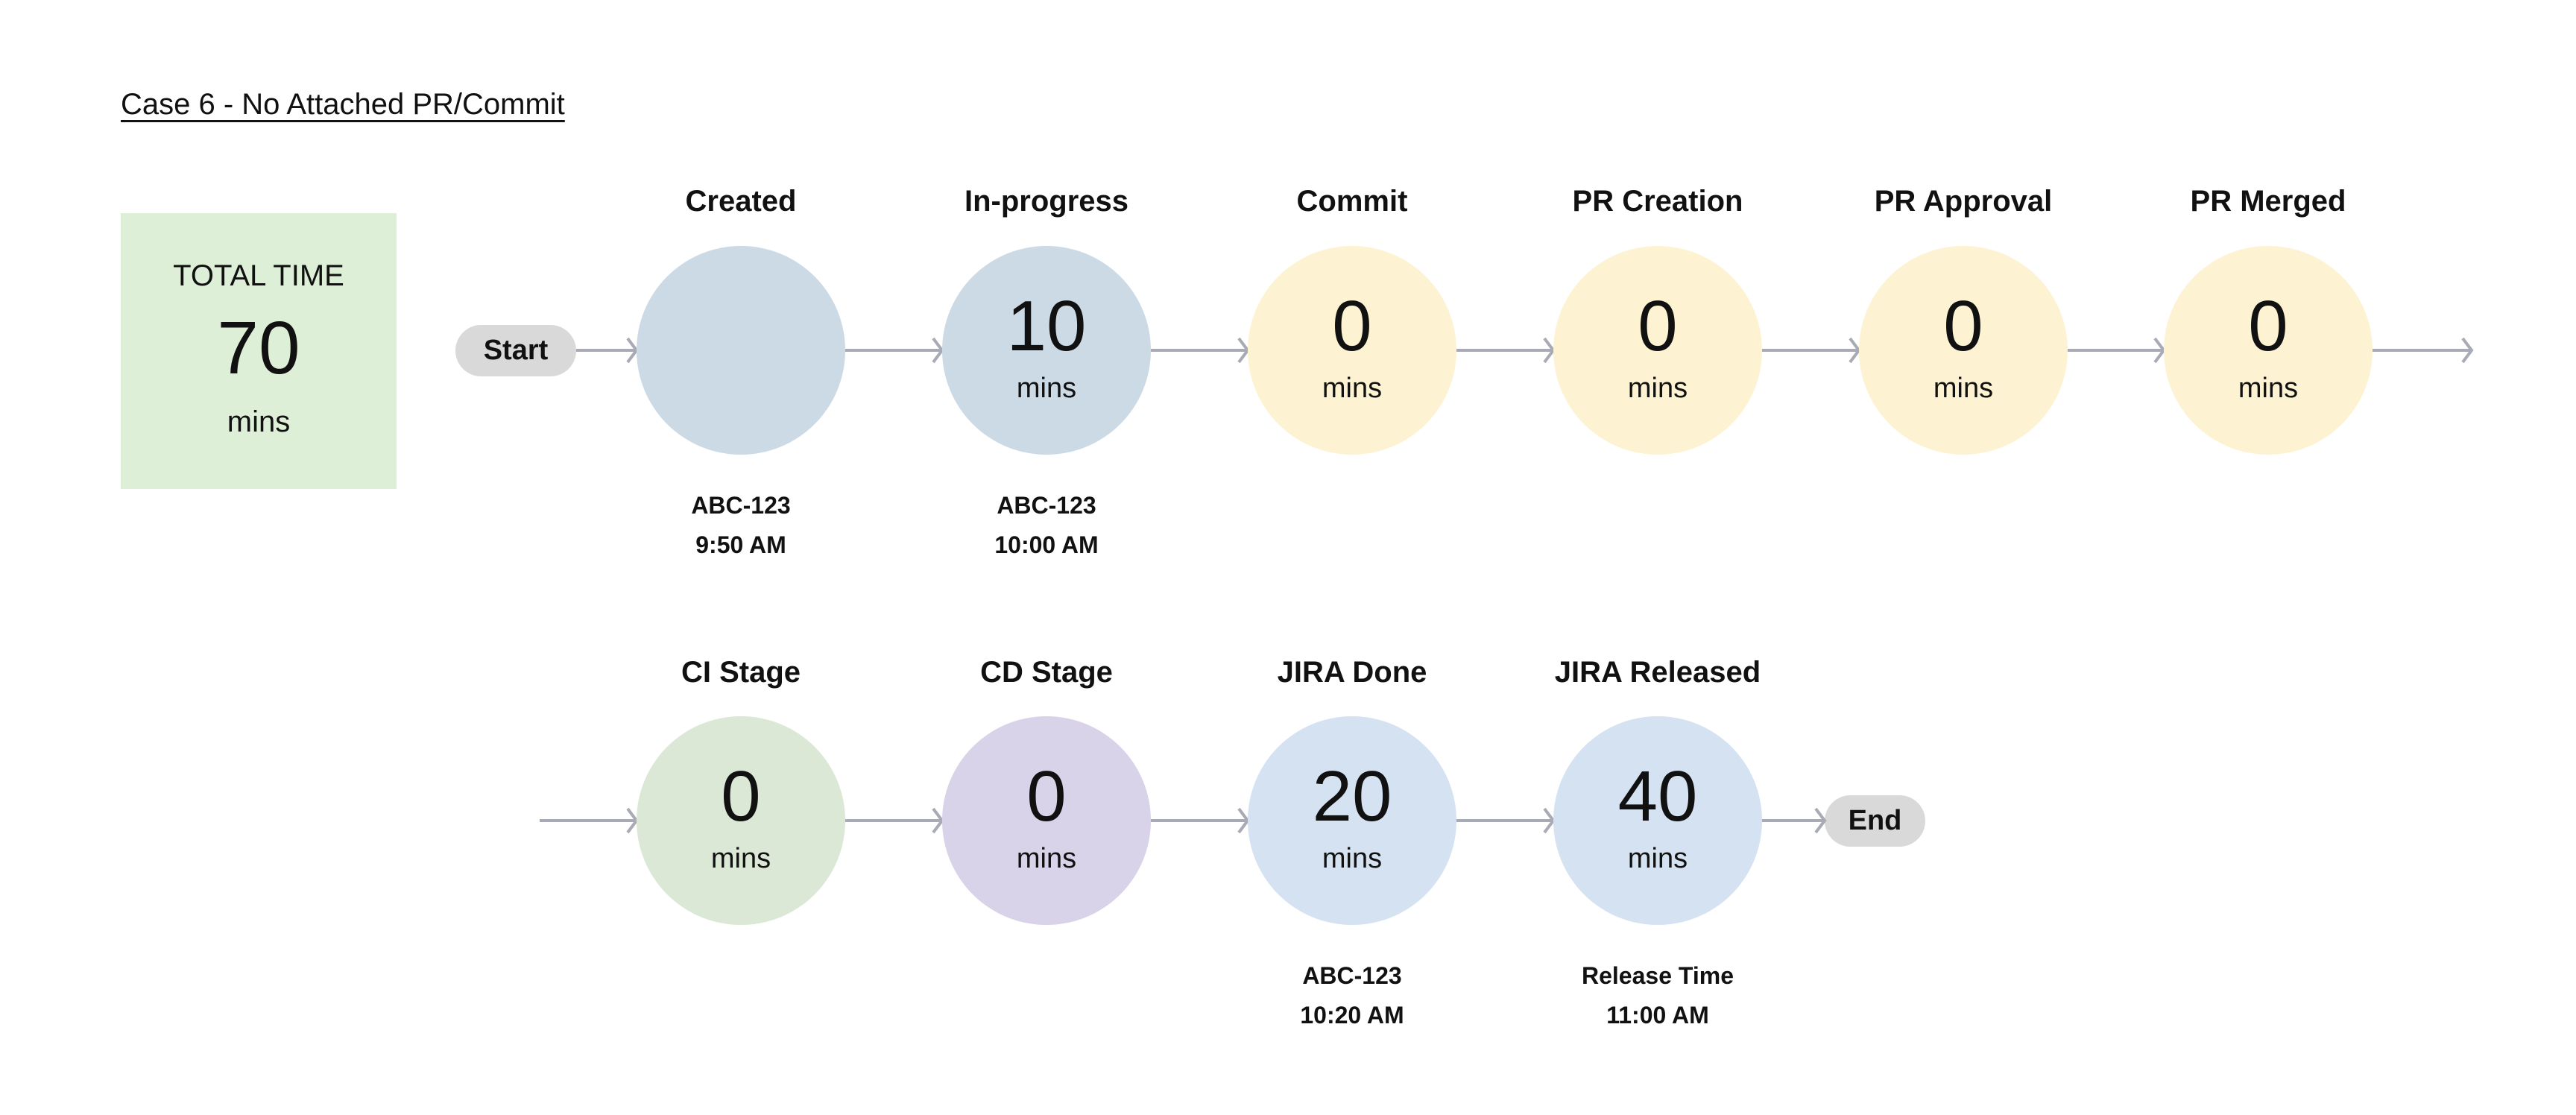  What do you see at coordinates (1046, 201) in the screenshot?
I see `stage-label: In-progress` at bounding box center [1046, 201].